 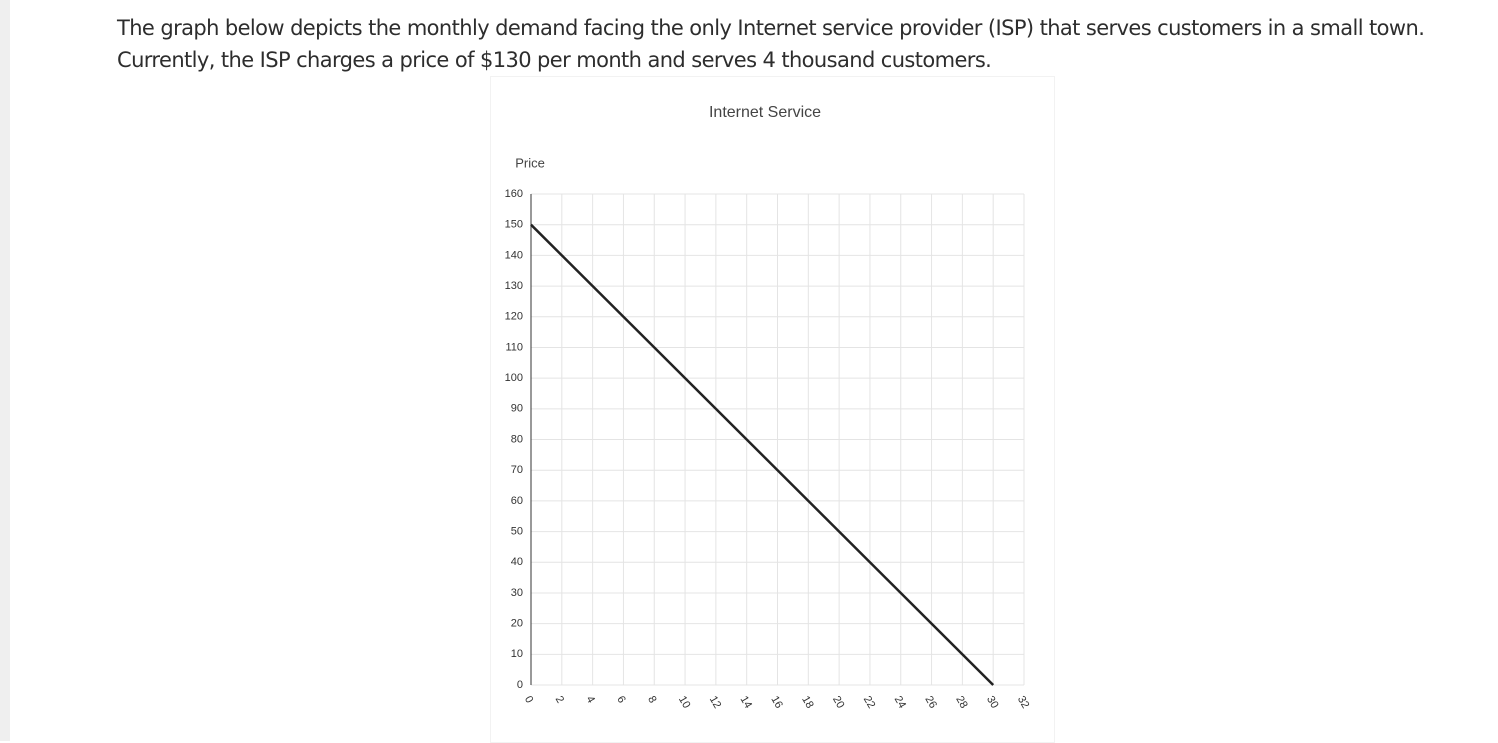 I want to click on x-tick-label: 16, so click(x=776, y=702).